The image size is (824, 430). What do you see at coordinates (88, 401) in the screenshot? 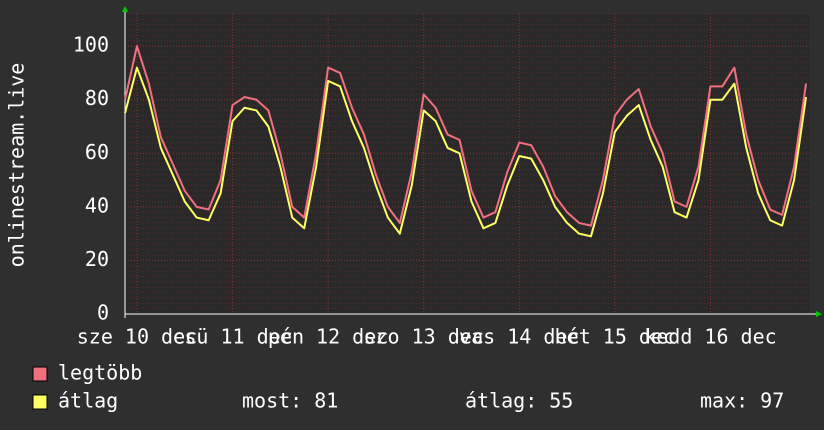
I see `legend-label: átlag` at bounding box center [88, 401].